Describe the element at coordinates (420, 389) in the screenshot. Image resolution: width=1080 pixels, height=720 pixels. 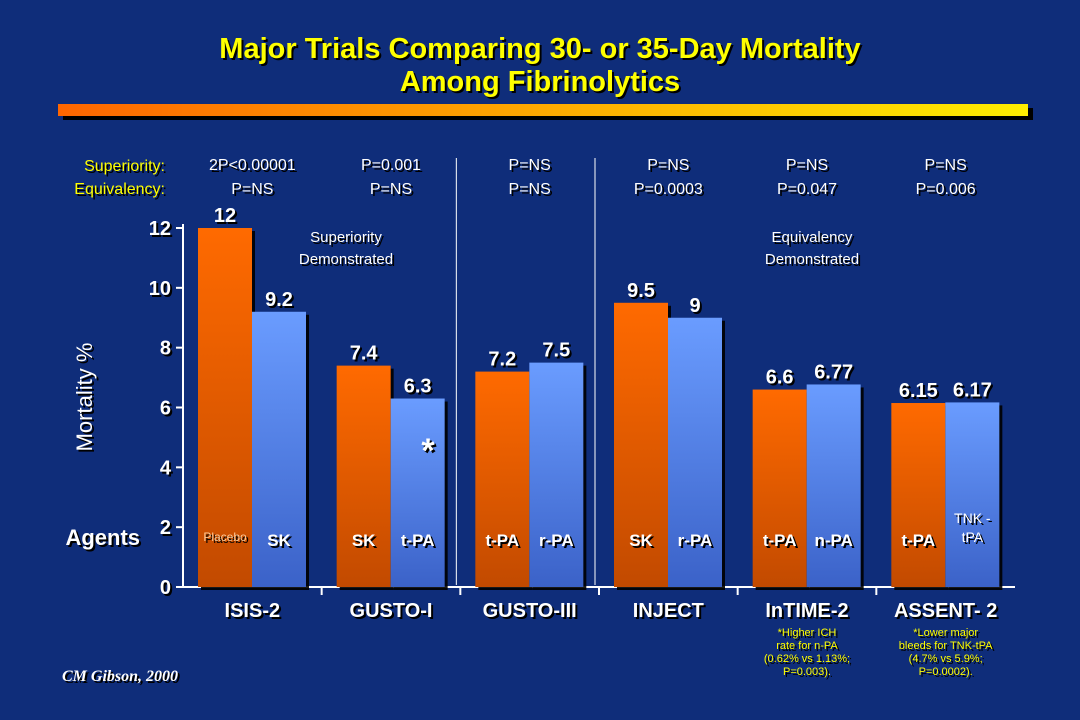
I see `bar-value-label-shadow: 6.3` at that location.